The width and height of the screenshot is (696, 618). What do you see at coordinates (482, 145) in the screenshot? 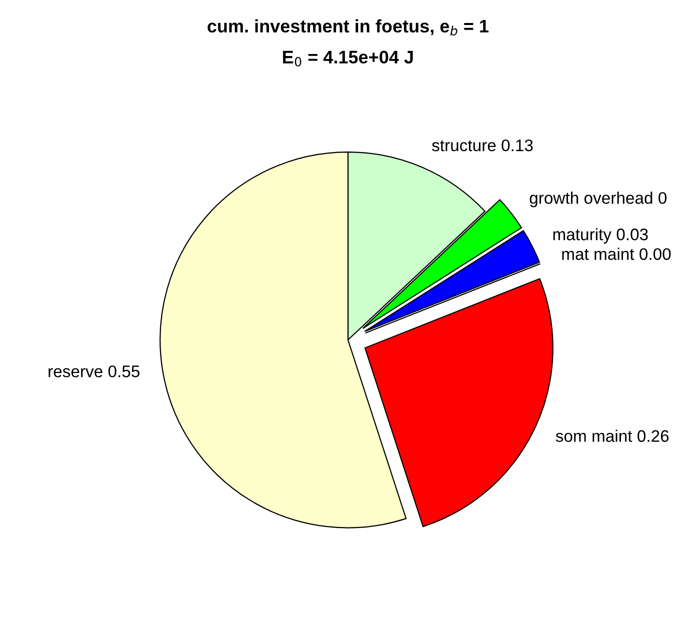
I see `slice-label: structure 0.13` at bounding box center [482, 145].